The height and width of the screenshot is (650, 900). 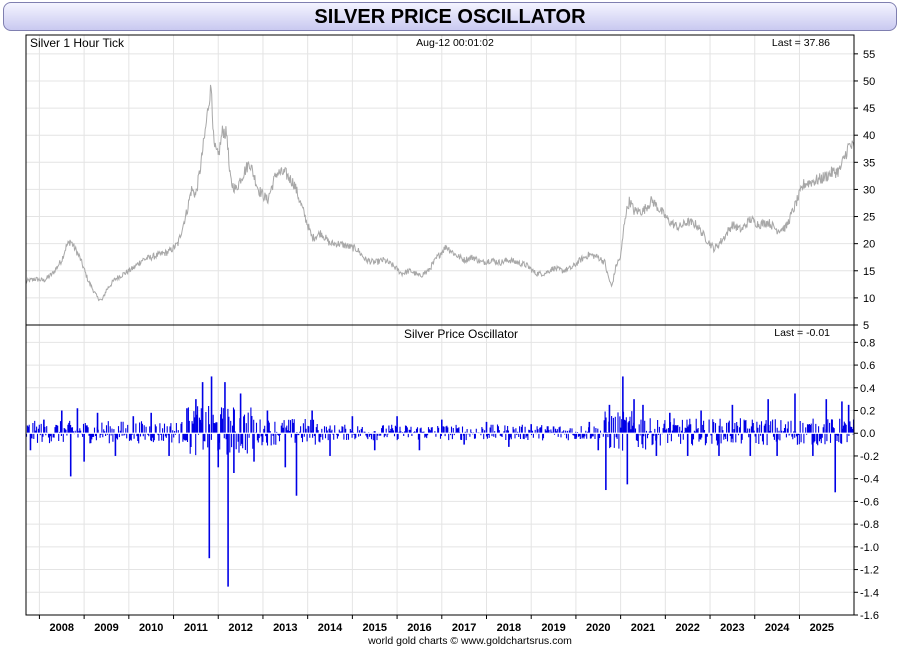 I want to click on x-tick-label: 2017, so click(x=464, y=628).